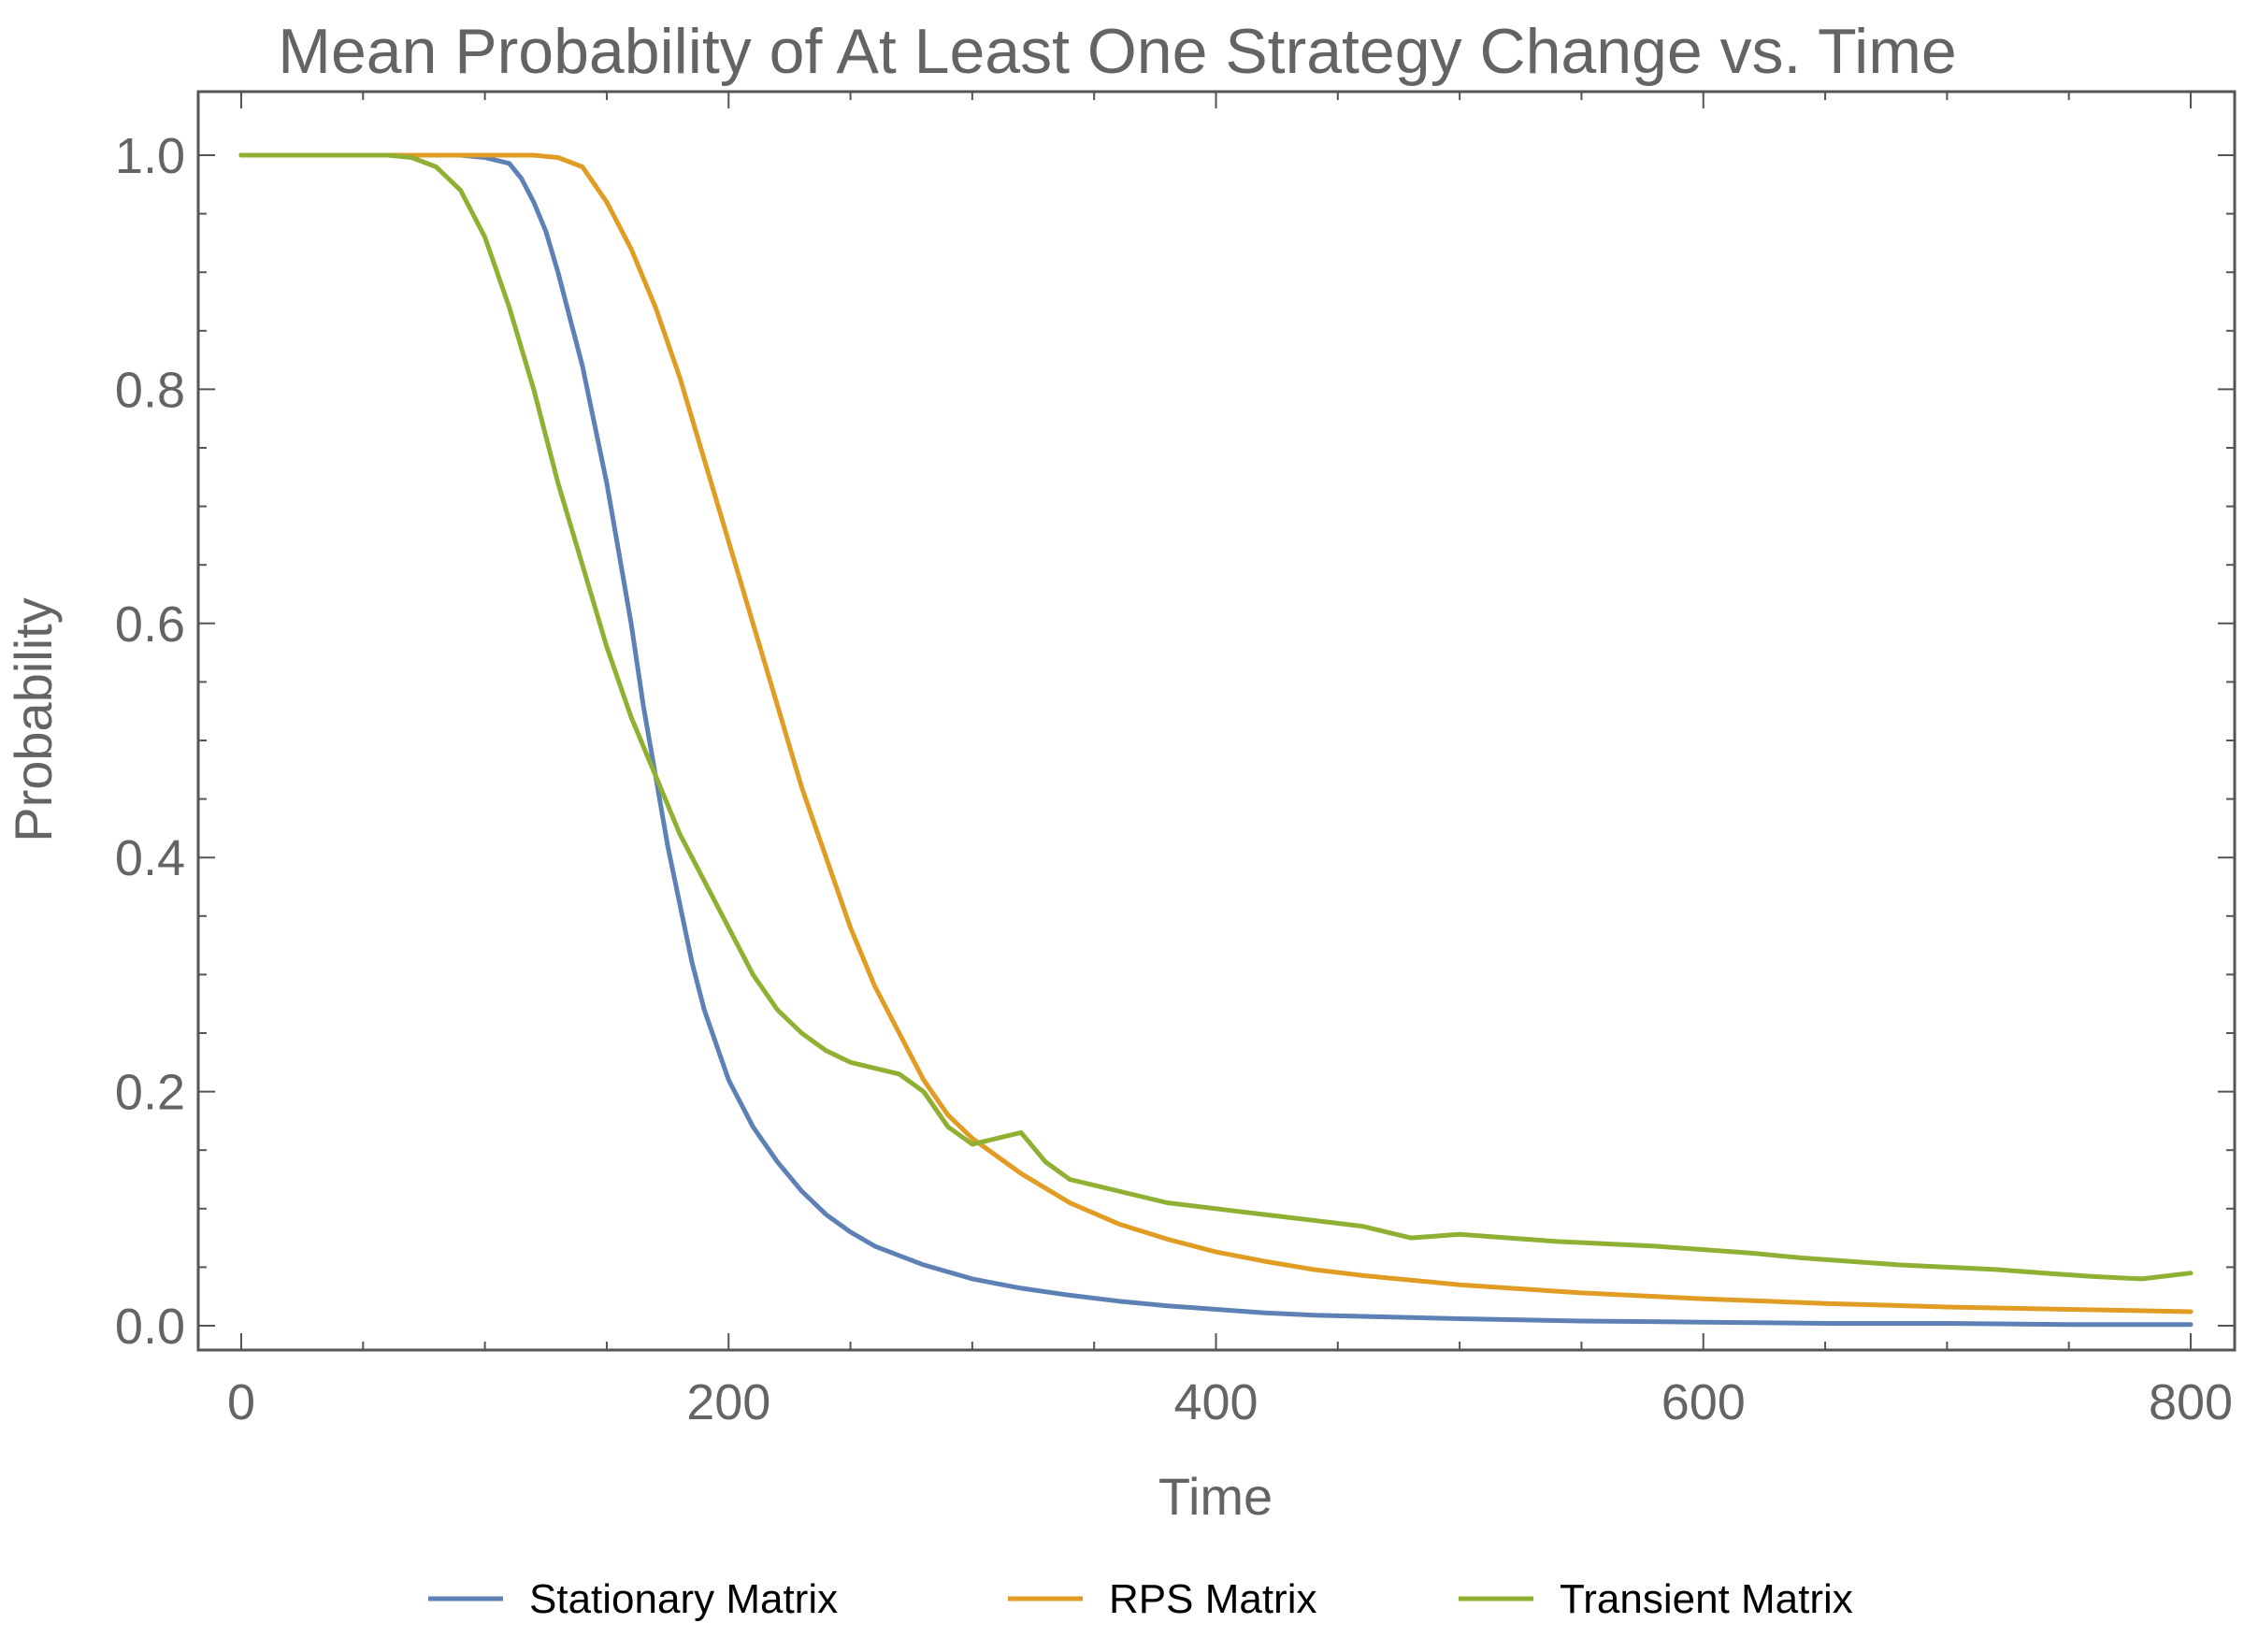 Image resolution: width=2244 pixels, height=1652 pixels. I want to click on legend-label: RPS Matrix, so click(1212, 1599).